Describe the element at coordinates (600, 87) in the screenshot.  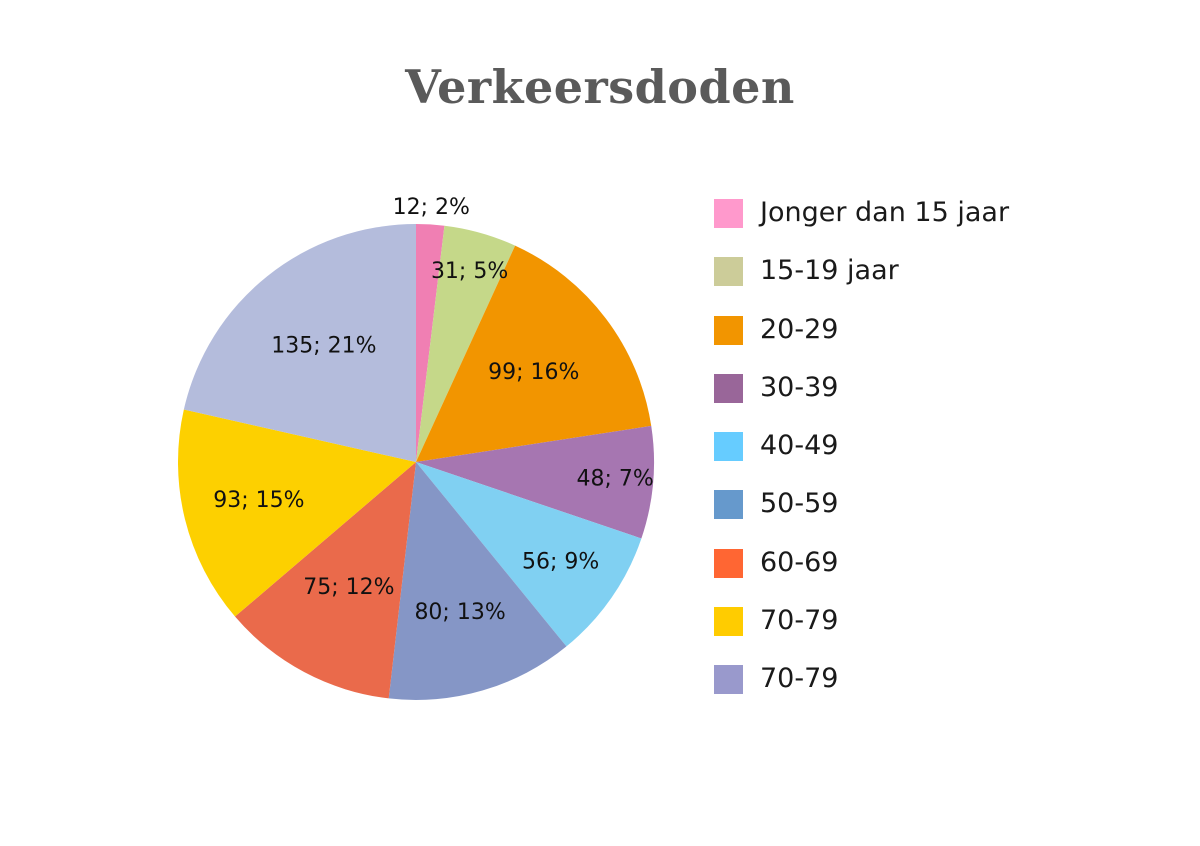
I see `chart-title: Verkeersdoden` at that location.